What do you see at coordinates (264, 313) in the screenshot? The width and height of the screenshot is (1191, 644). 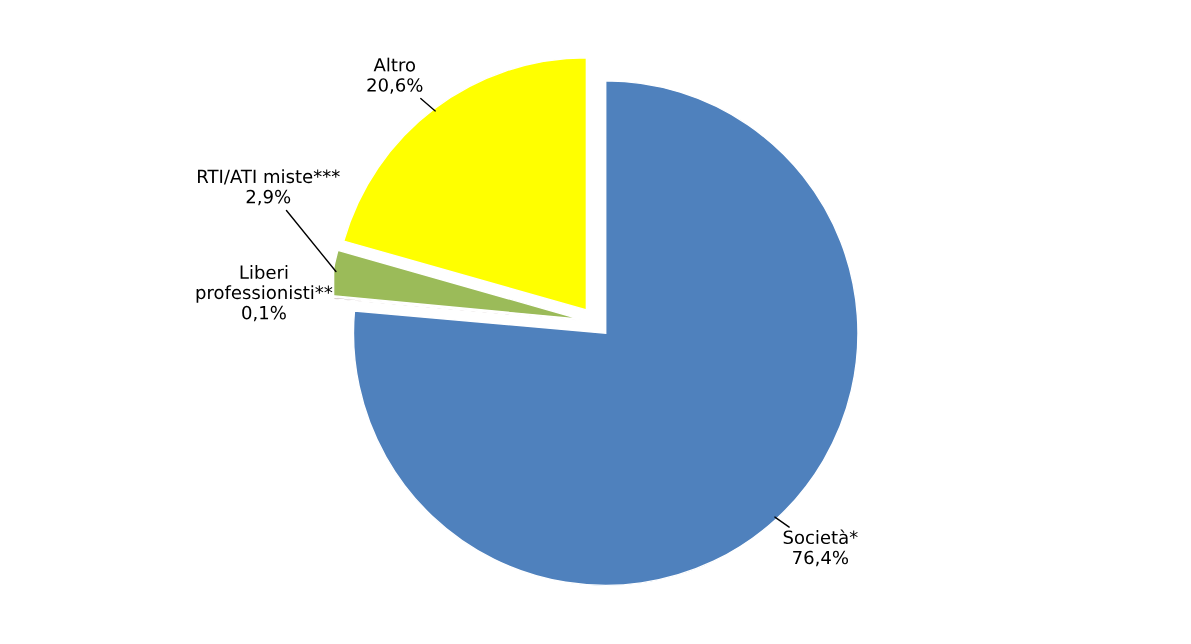 I see `data-label: 0,1%` at bounding box center [264, 313].